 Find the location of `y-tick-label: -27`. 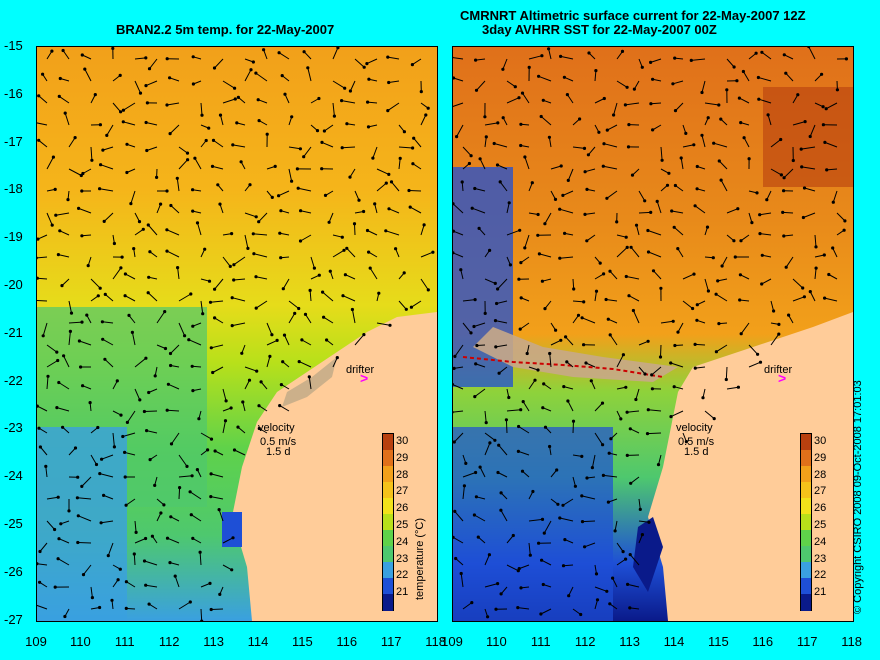

y-tick-label: -27 is located at coordinates (13, 619).